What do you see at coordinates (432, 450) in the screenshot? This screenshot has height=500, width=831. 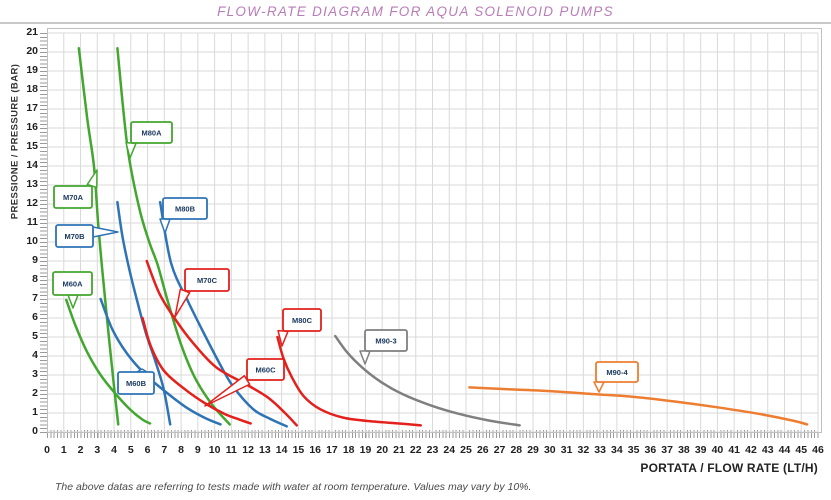 I see `x-tick-label: 23` at bounding box center [432, 450].